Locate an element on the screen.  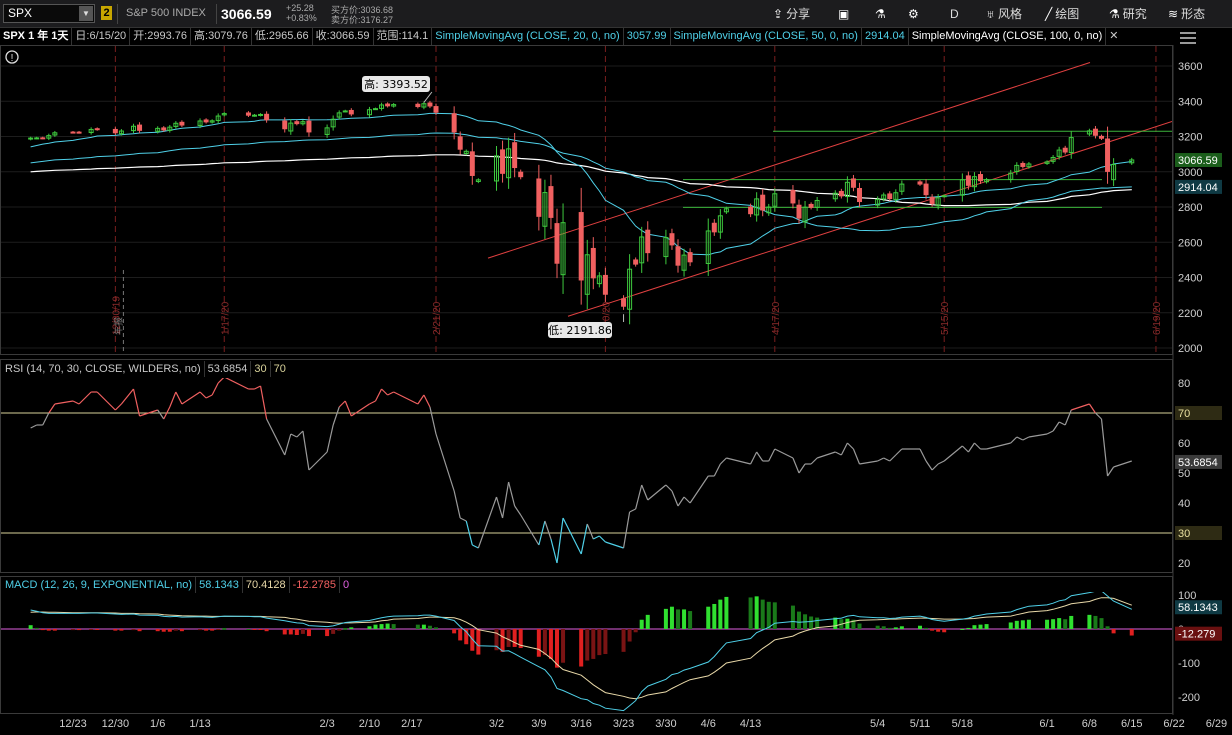
date-tick-label: 12/23 is located at coordinates (73, 724).